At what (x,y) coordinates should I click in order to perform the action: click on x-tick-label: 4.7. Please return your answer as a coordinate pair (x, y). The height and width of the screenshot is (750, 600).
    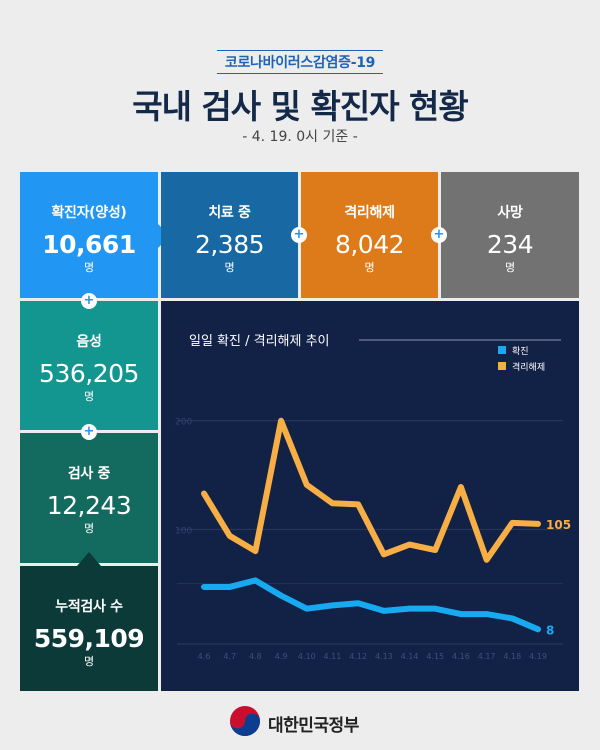
    Looking at the image, I should click on (229, 656).